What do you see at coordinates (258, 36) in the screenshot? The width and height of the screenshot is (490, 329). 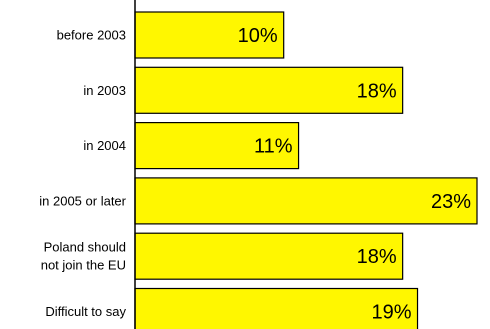 I see `bar-value-label: 10%` at bounding box center [258, 36].